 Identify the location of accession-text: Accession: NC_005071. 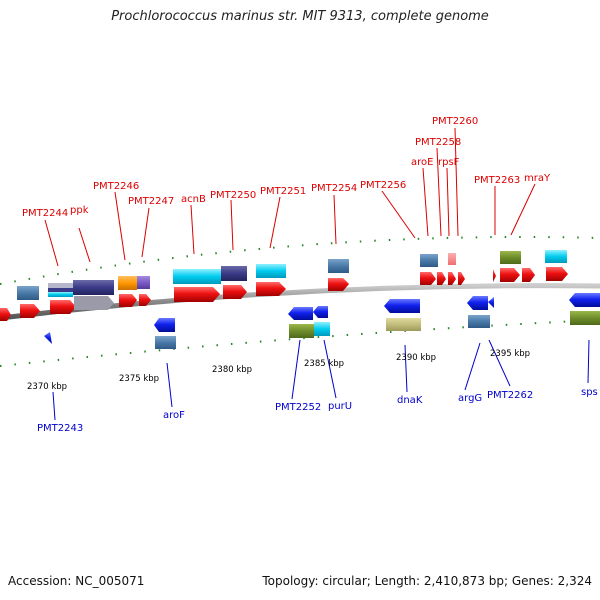
(76, 581).